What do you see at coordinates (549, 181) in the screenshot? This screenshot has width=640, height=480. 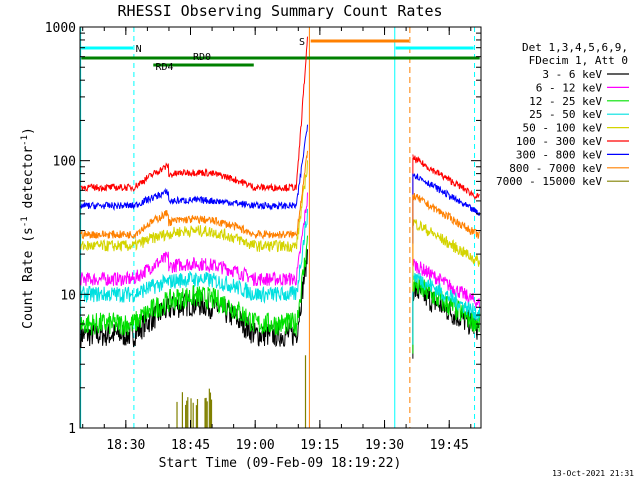 I see `legend-label: 7000 - 15000 keV` at bounding box center [549, 181].